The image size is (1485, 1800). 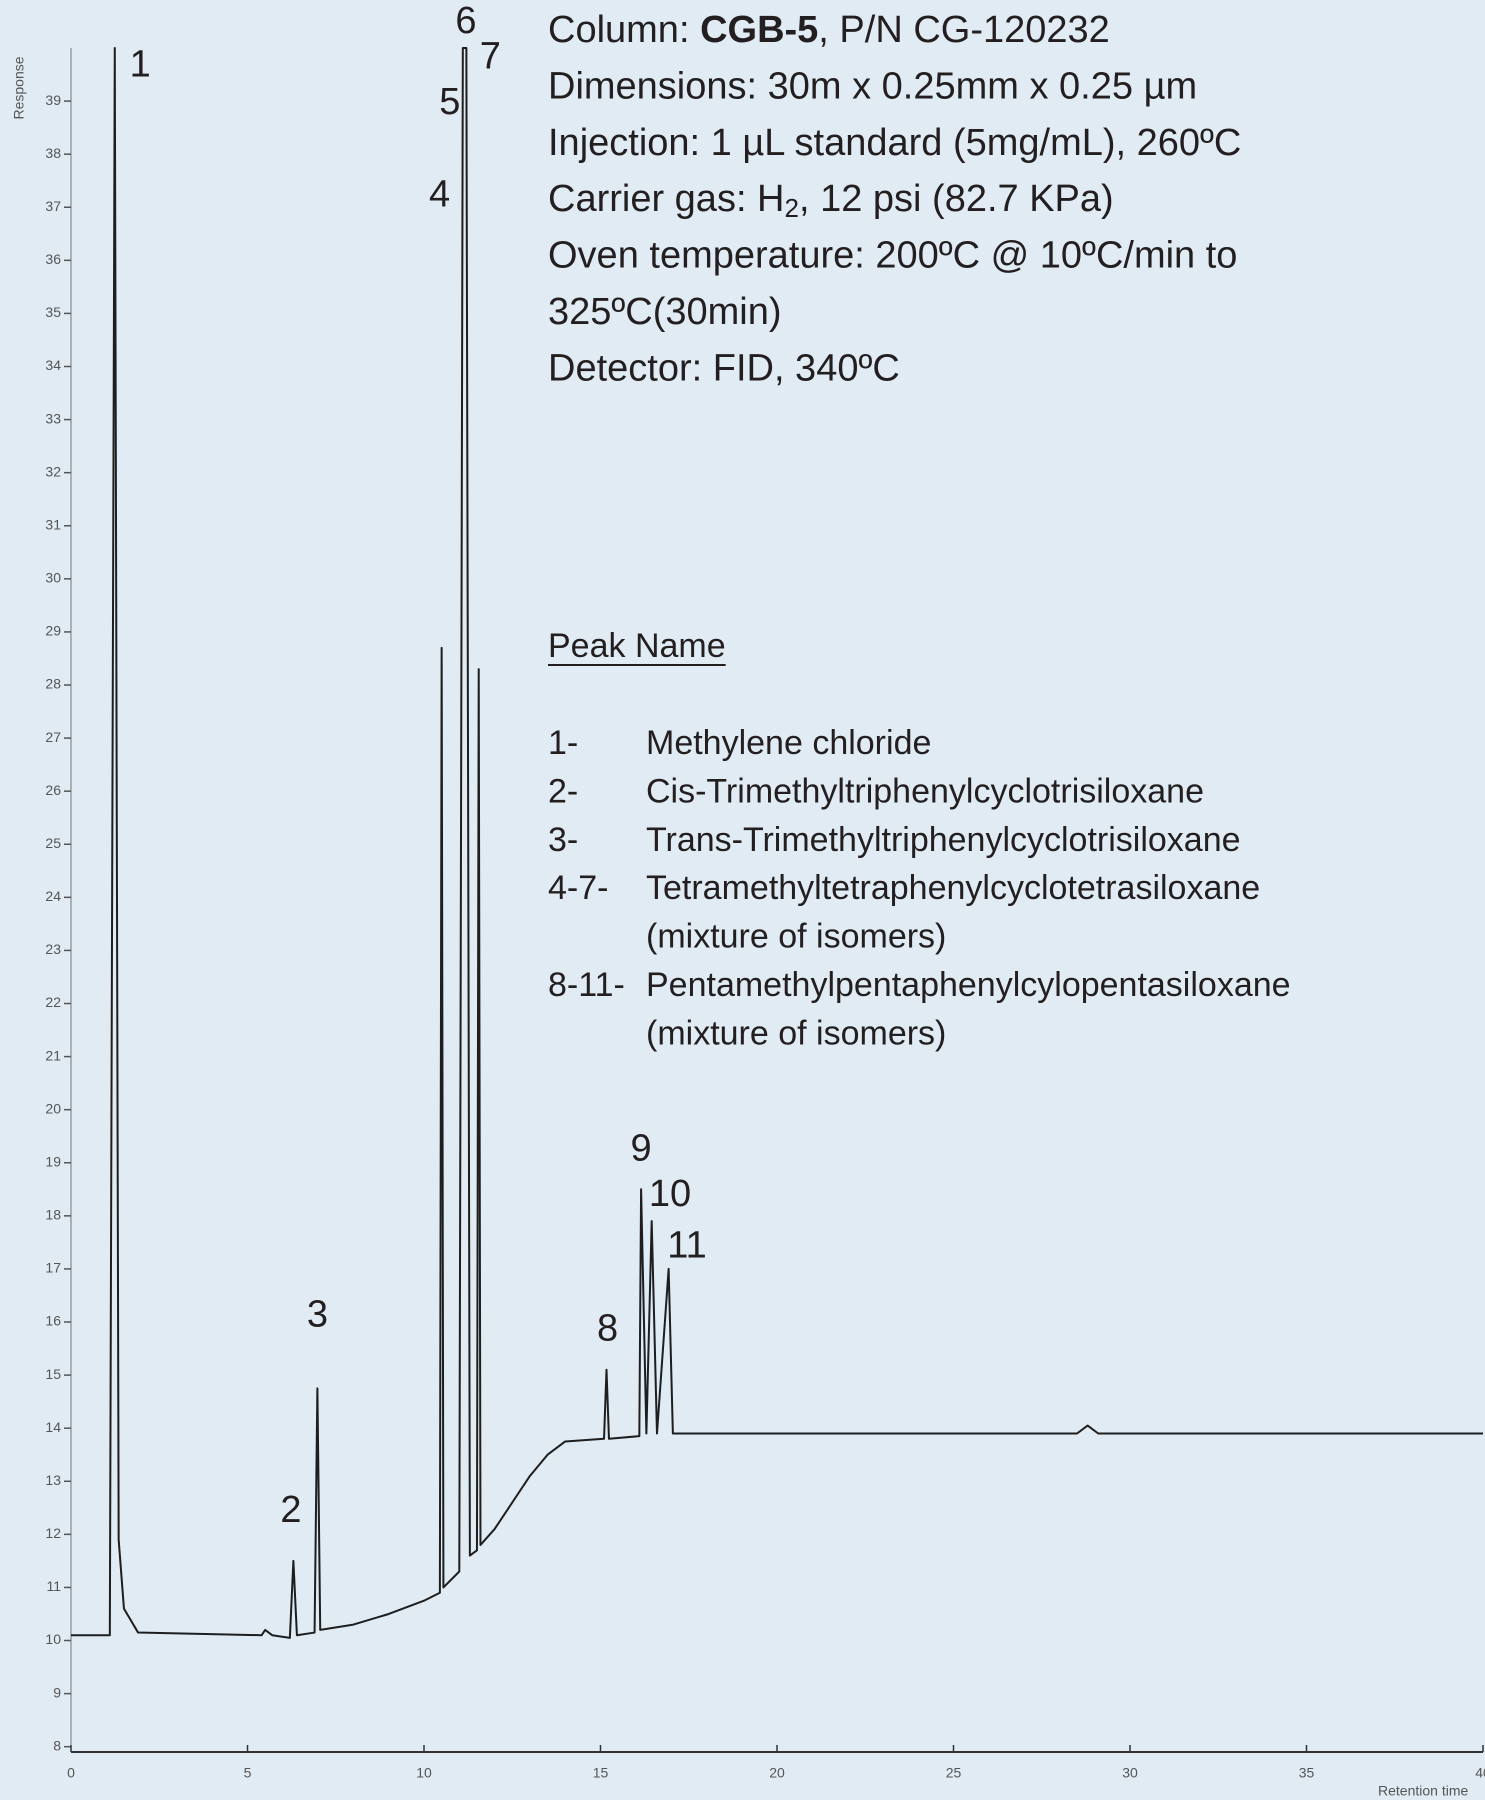 I want to click on info-text: , P/N CG-120232, so click(x=963, y=30).